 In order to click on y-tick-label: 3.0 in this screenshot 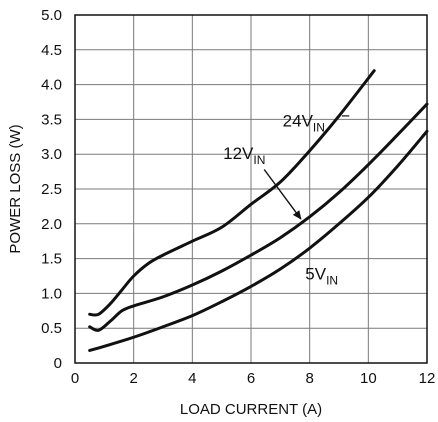, I will do `click(51, 154)`.